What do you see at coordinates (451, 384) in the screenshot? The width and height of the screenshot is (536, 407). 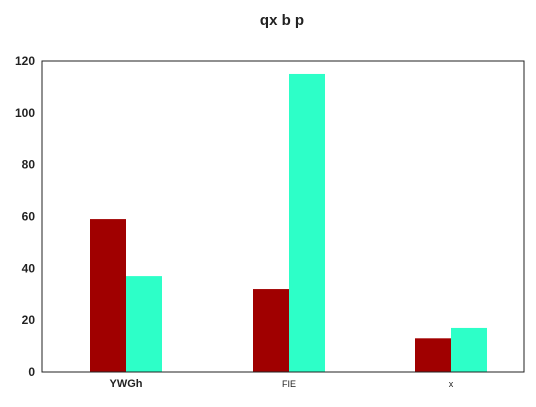 I see `x-tick-label: x` at bounding box center [451, 384].